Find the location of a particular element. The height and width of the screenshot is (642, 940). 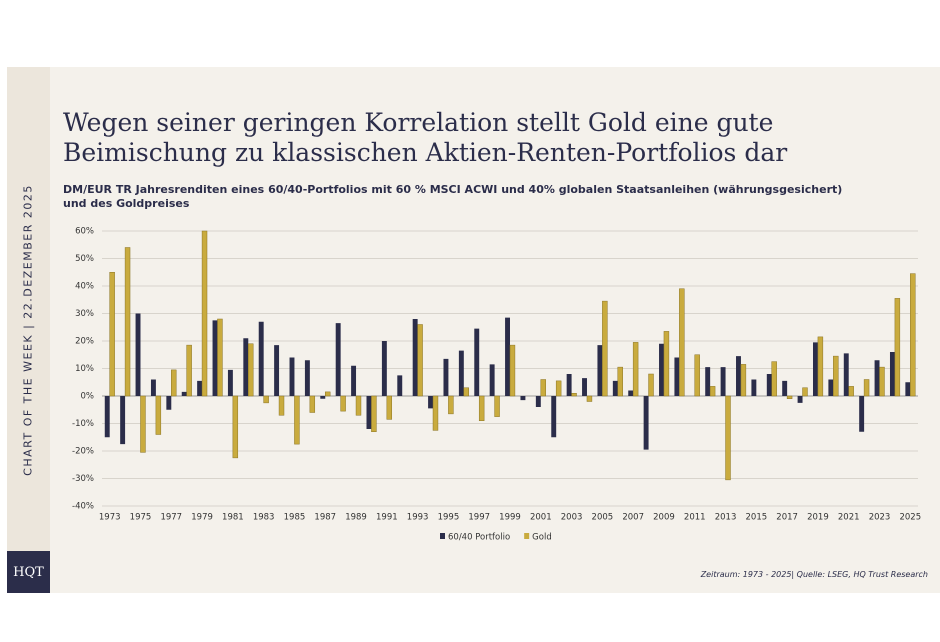

y-tick-label: 0% is located at coordinates (88, 397).